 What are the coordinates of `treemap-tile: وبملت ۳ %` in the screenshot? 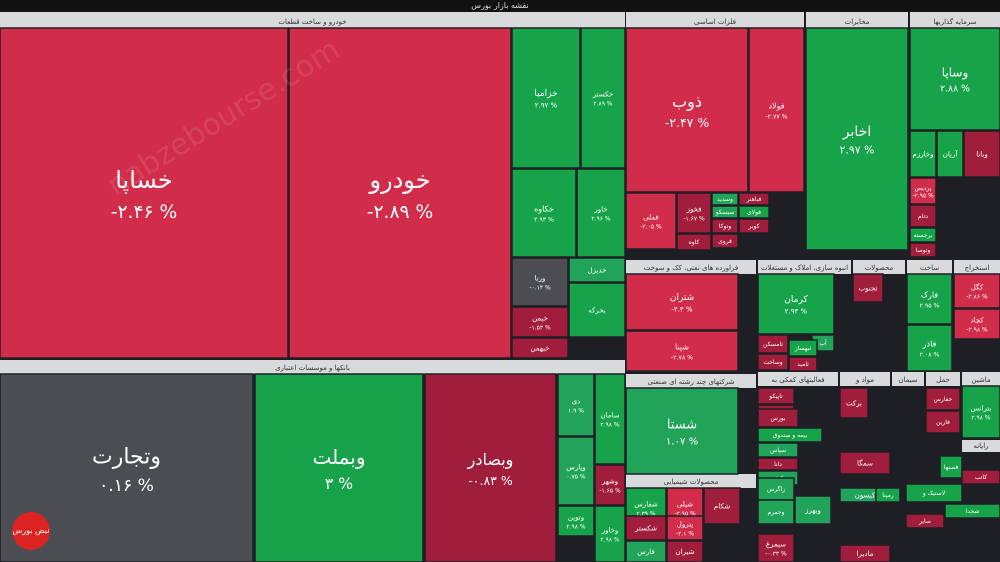 It's located at (339, 467).